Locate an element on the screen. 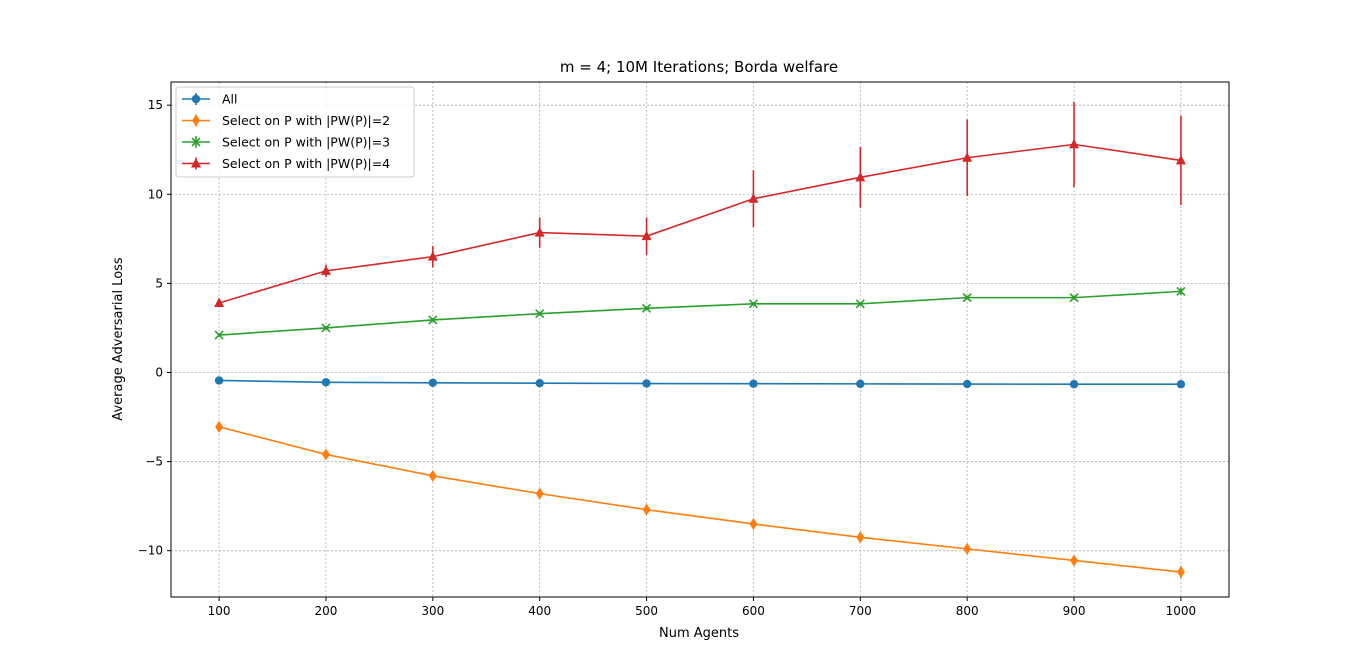 This screenshot has height=671, width=1366. y-tick-label: 15 is located at coordinates (155, 105).